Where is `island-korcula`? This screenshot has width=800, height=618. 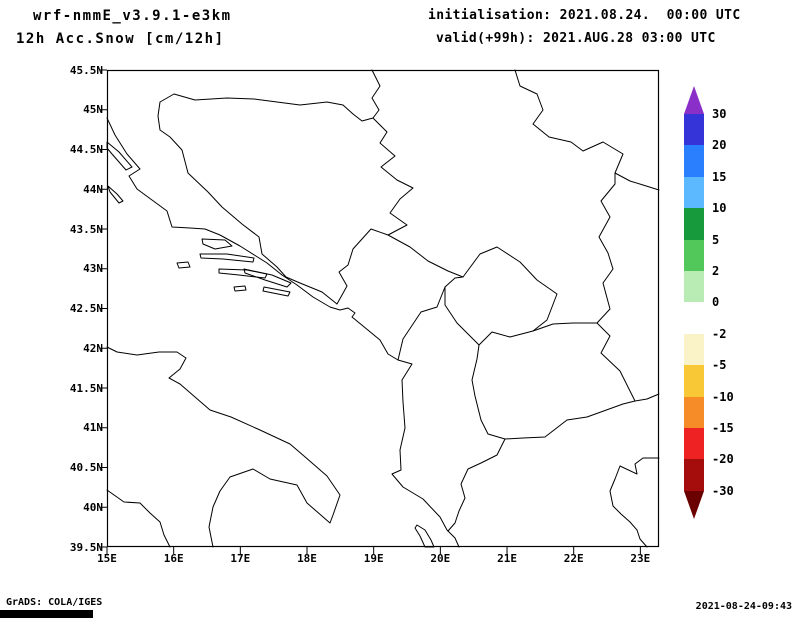 island-korcula is located at coordinates (243, 273).